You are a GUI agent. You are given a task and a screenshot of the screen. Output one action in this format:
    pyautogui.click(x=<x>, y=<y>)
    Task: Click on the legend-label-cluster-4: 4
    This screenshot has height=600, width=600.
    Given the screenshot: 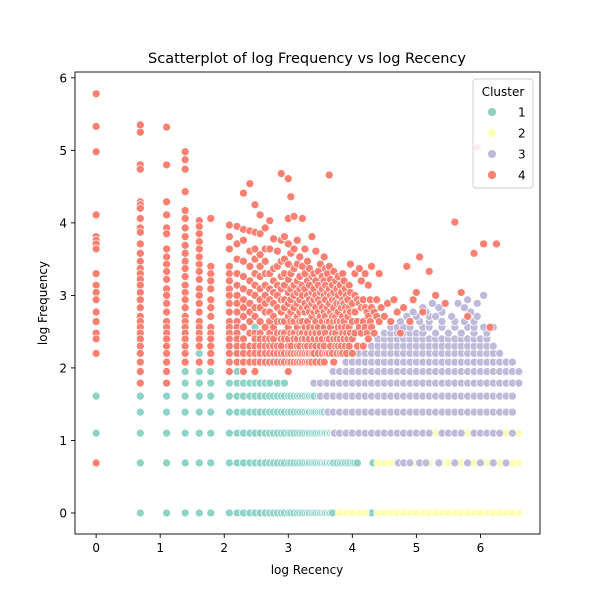 What is the action you would take?
    pyautogui.click(x=522, y=176)
    